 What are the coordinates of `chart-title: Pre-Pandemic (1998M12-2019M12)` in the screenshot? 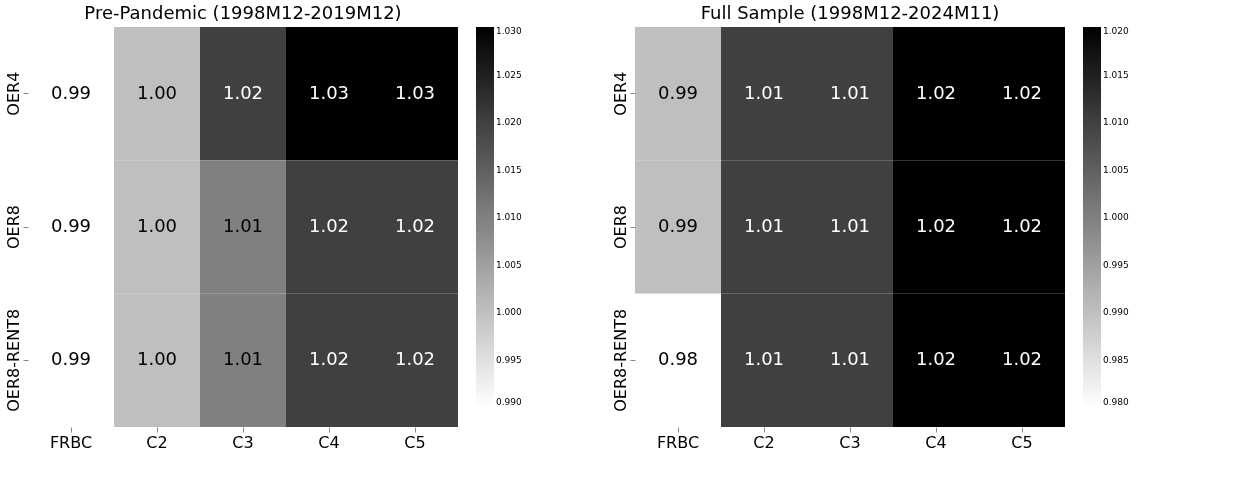 It's located at (243, 12).